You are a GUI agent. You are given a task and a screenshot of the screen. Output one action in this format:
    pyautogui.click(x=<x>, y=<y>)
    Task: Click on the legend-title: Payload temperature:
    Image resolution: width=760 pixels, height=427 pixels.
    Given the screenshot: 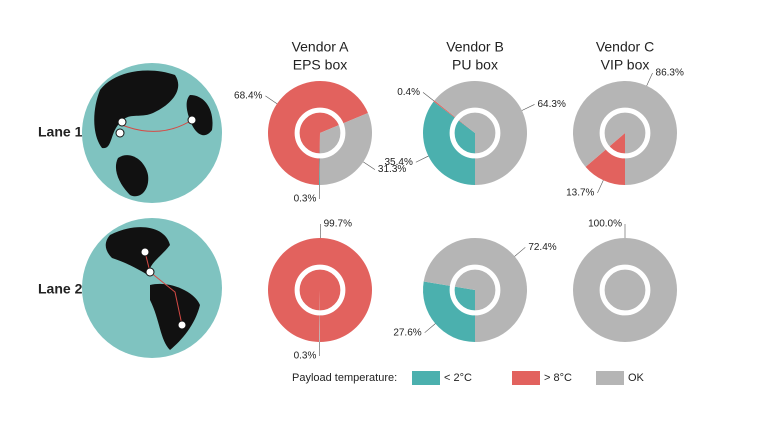 What is the action you would take?
    pyautogui.click(x=344, y=378)
    